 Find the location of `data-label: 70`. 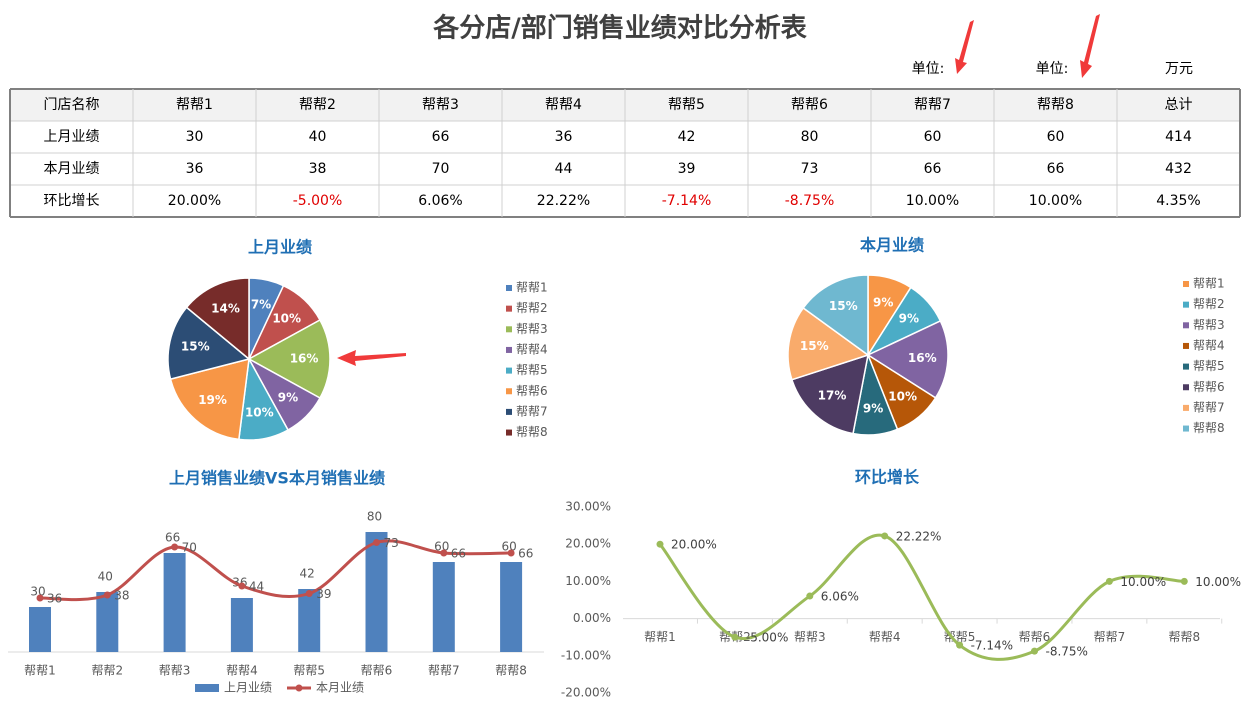

data-label: 70 is located at coordinates (189, 548).